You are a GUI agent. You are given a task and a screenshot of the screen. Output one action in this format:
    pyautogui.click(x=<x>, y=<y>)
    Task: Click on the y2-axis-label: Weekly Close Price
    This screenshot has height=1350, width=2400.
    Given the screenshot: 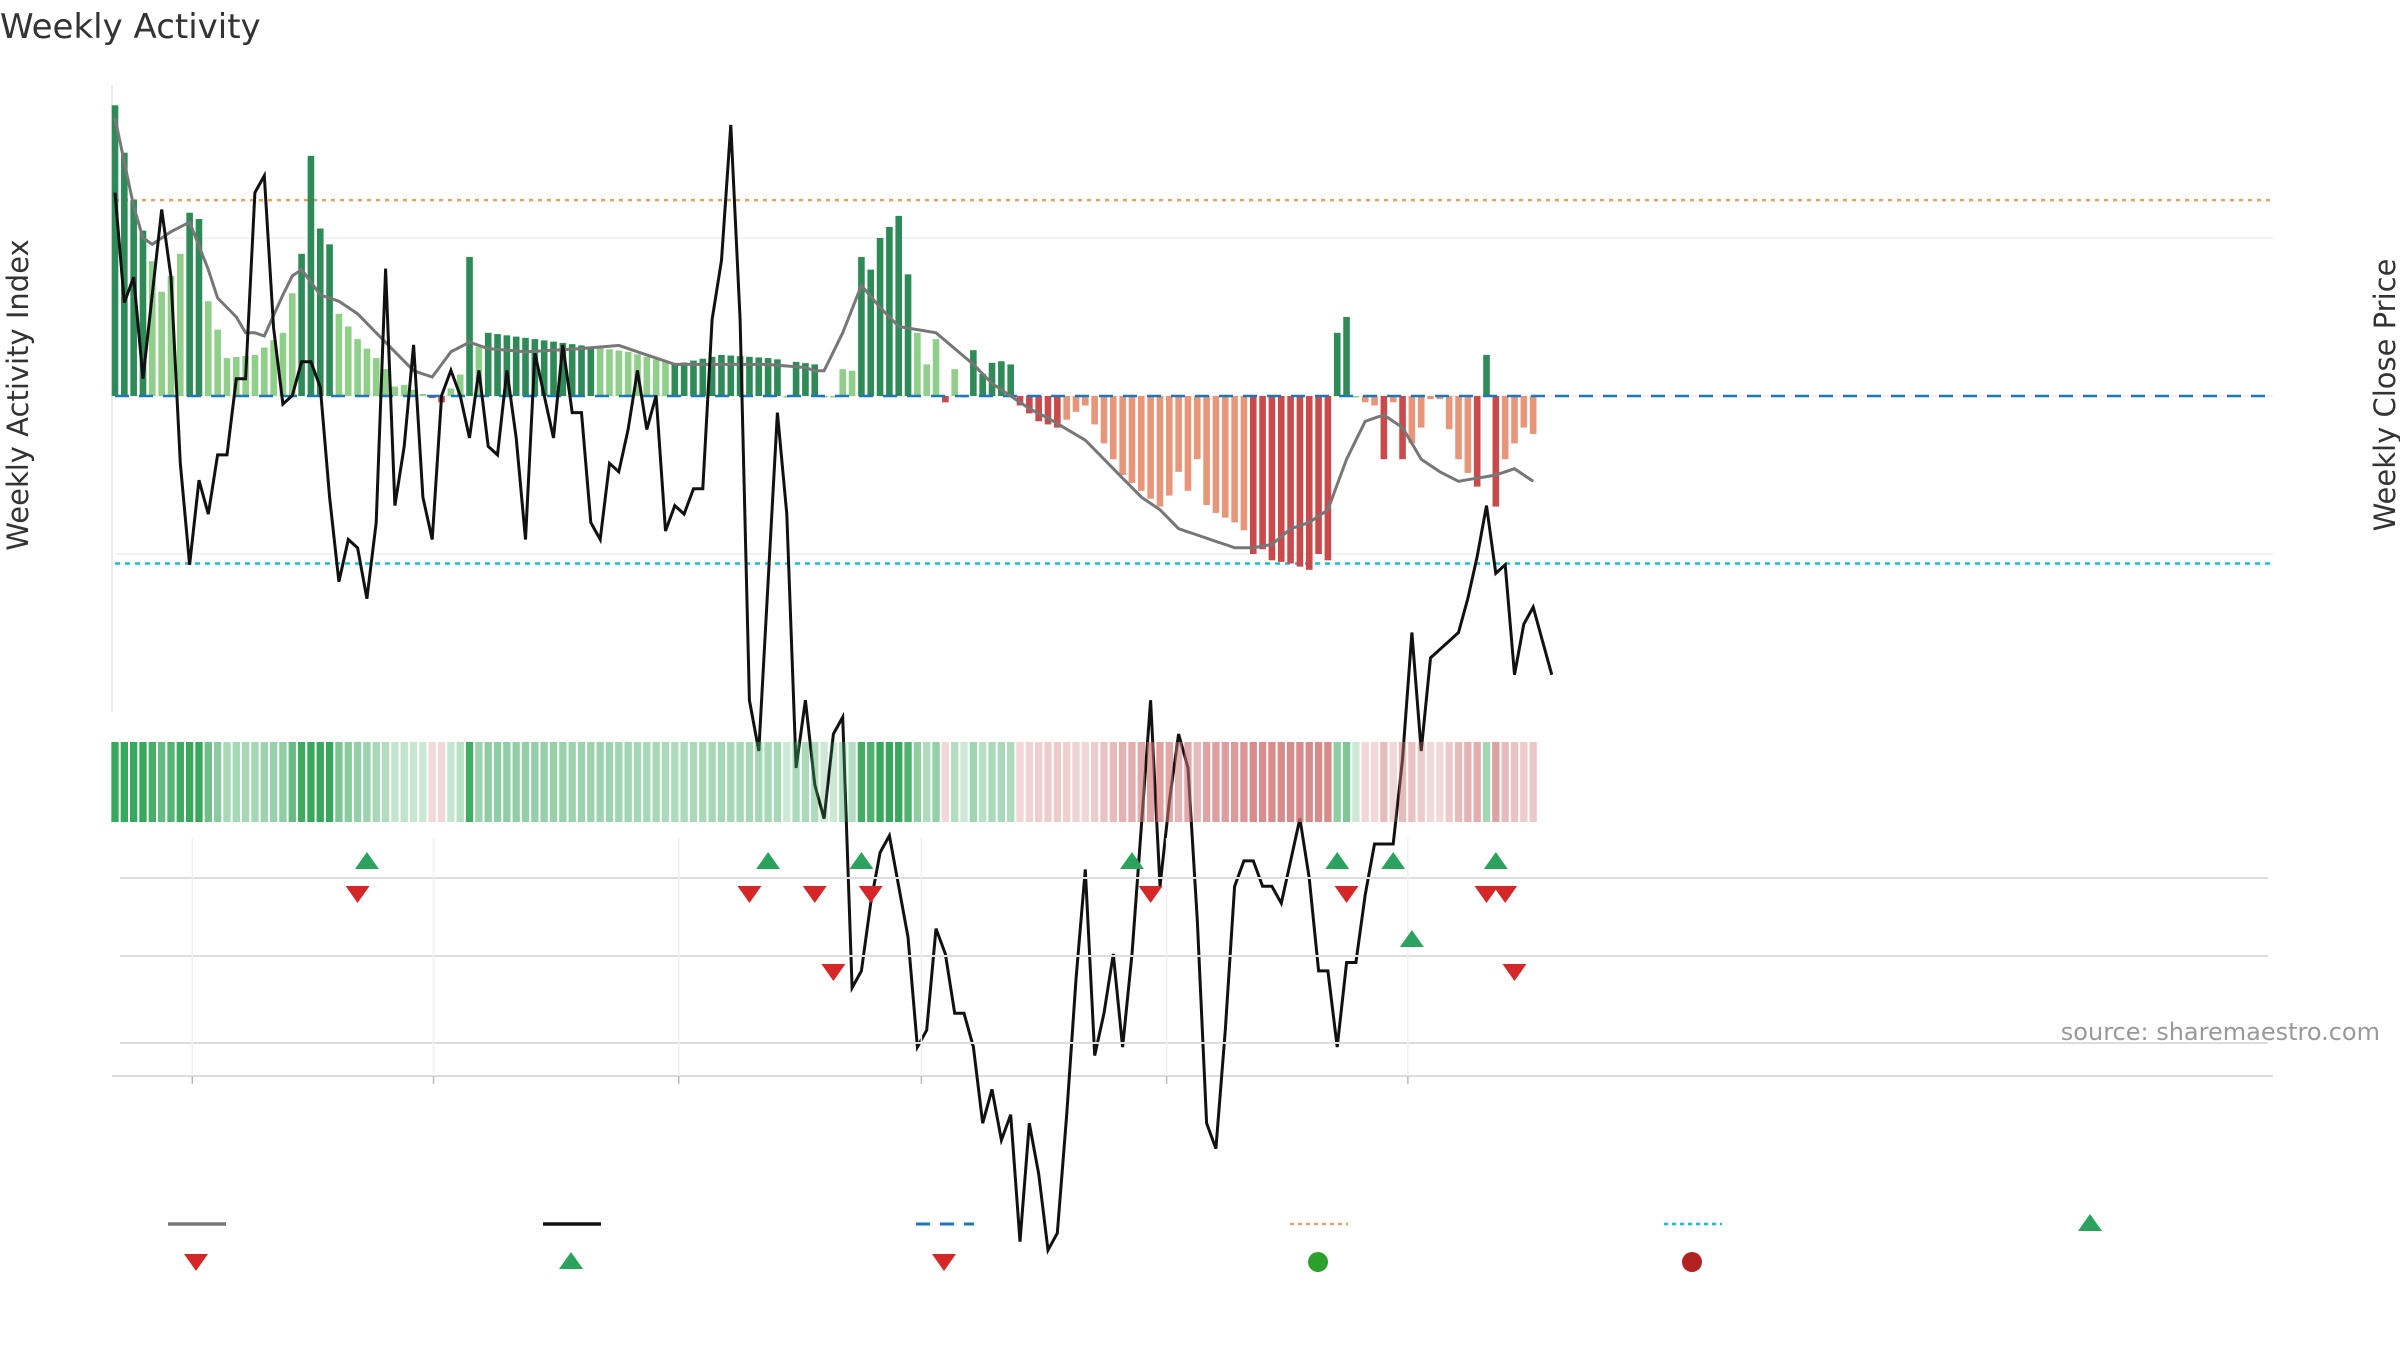 What is the action you would take?
    pyautogui.click(x=2384, y=395)
    